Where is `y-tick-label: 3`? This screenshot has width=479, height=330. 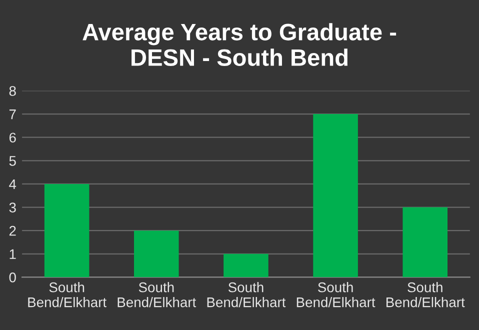
y-tick-label: 3 is located at coordinates (12, 207).